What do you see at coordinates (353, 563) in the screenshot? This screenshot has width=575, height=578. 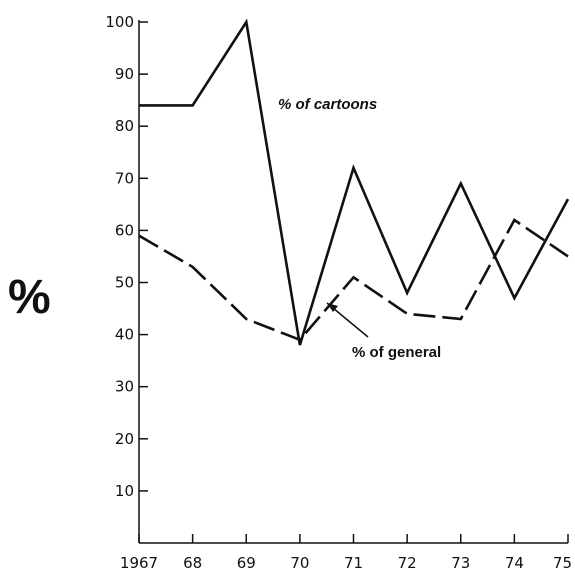 I see `x-tick-label: 71` at bounding box center [353, 563].